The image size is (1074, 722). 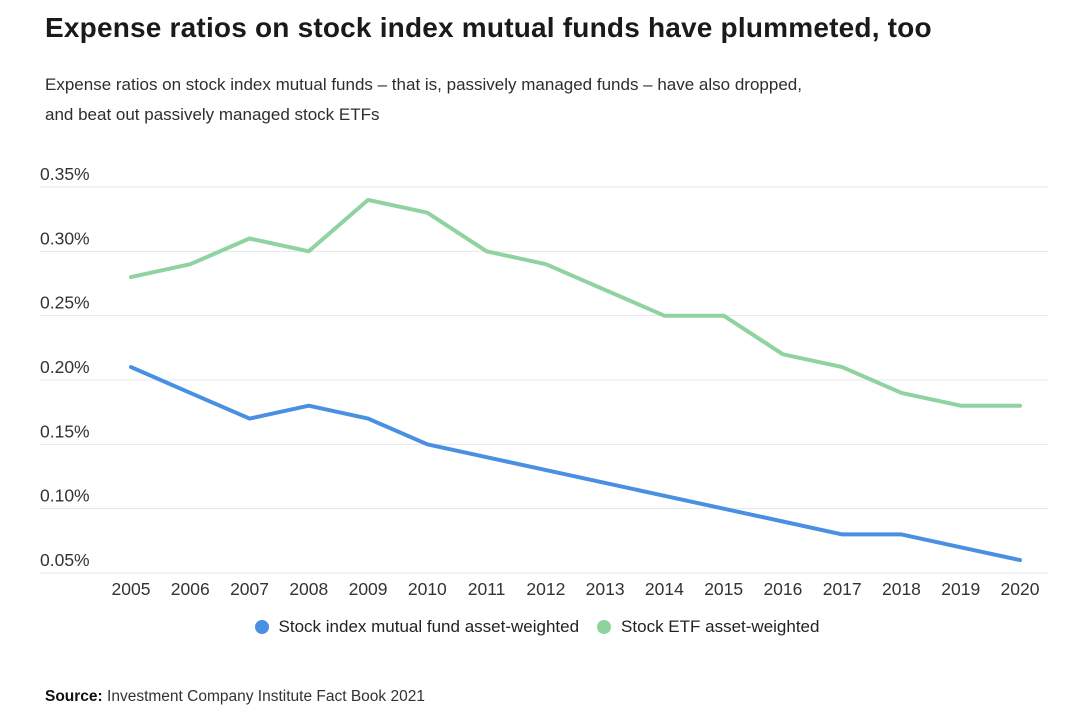 I want to click on y-tick-label: 0.25%, so click(x=65, y=303).